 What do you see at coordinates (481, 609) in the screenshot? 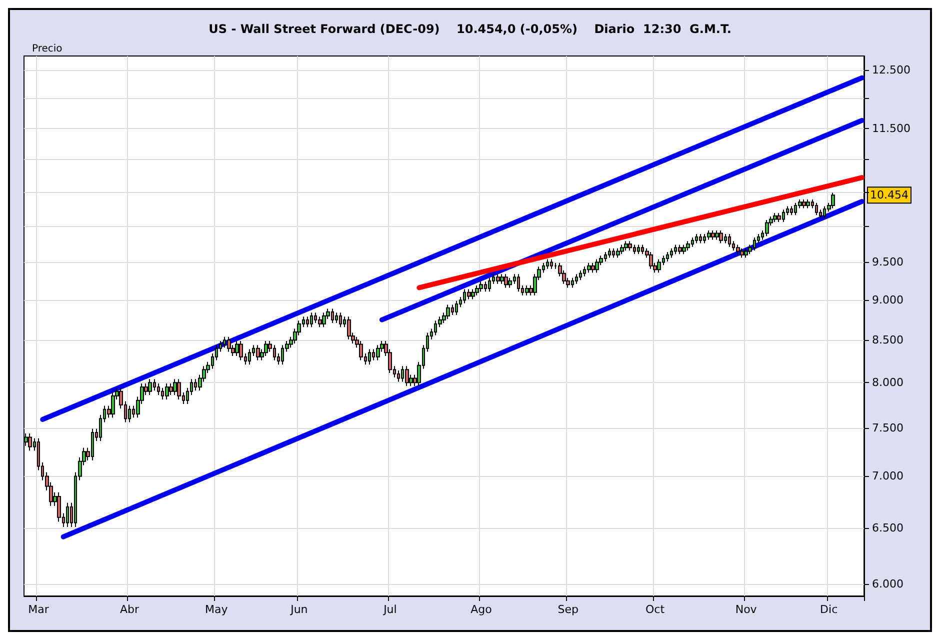
I see `x-tick-label: Ago` at bounding box center [481, 609].